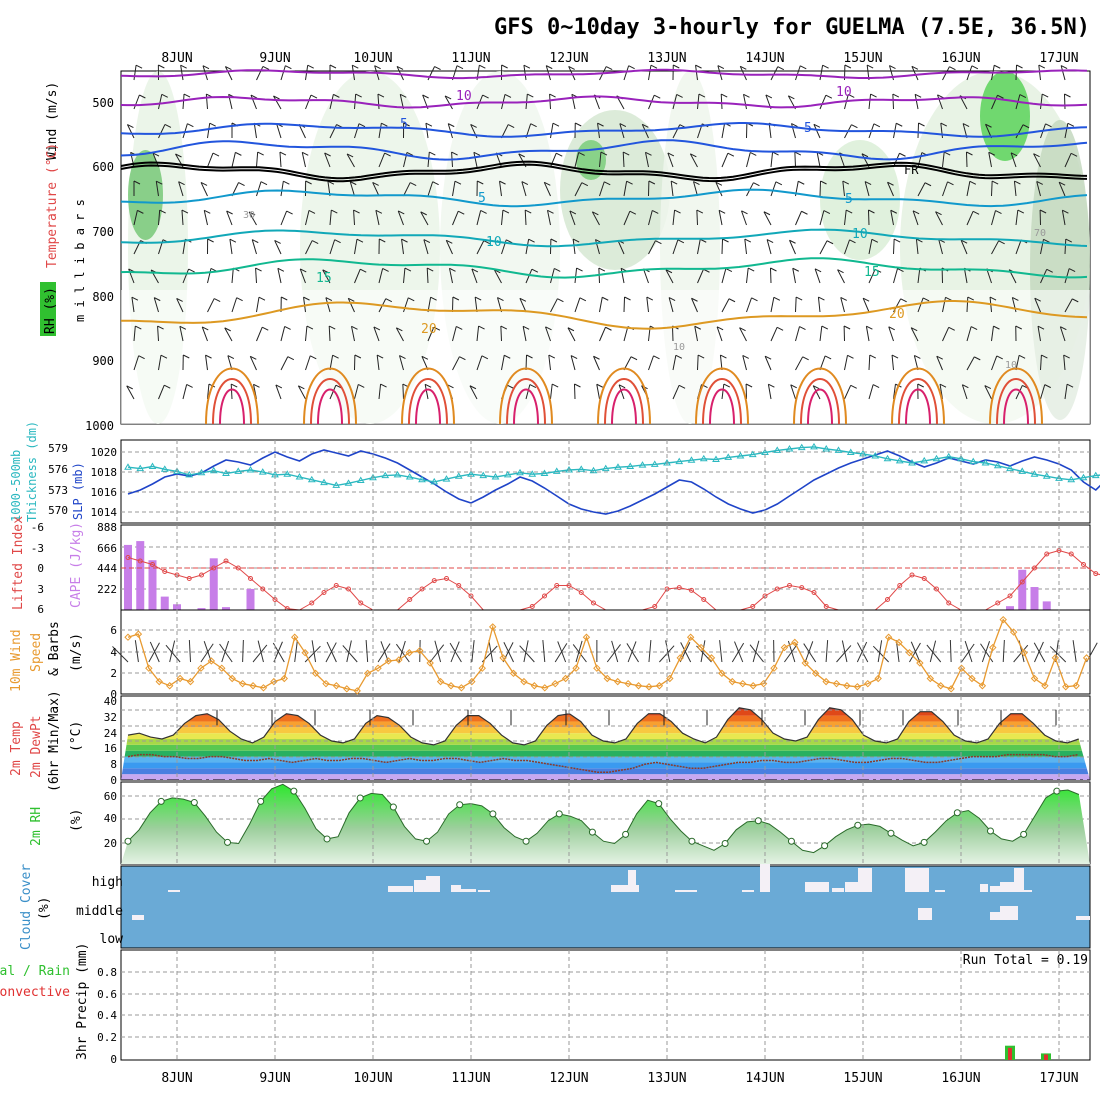  Describe the element at coordinates (604, 74) in the screenshot. I see `isotherm` at that location.